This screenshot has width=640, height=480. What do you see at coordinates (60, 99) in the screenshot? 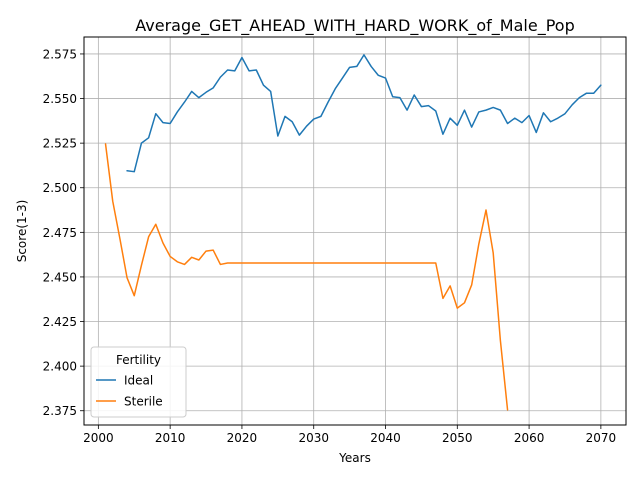
I see `y-tick-label: 2.550` at bounding box center [60, 99].